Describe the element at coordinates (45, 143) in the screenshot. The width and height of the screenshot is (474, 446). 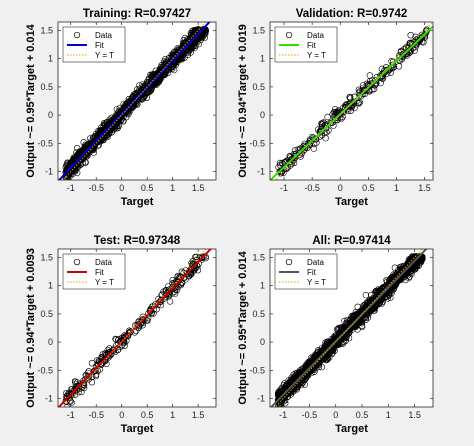
I see `y-tick-label: -0.5` at that location.